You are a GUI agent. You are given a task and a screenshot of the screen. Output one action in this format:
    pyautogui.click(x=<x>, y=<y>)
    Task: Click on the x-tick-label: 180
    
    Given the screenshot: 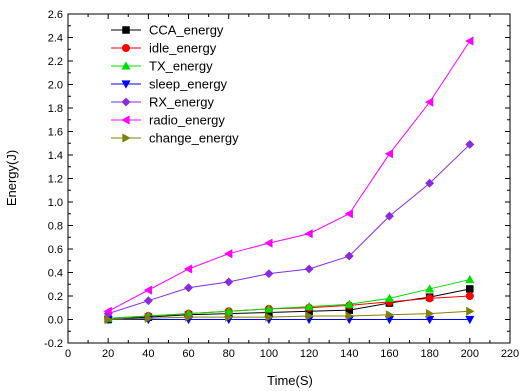 What is the action you would take?
    pyautogui.click(x=429, y=354)
    